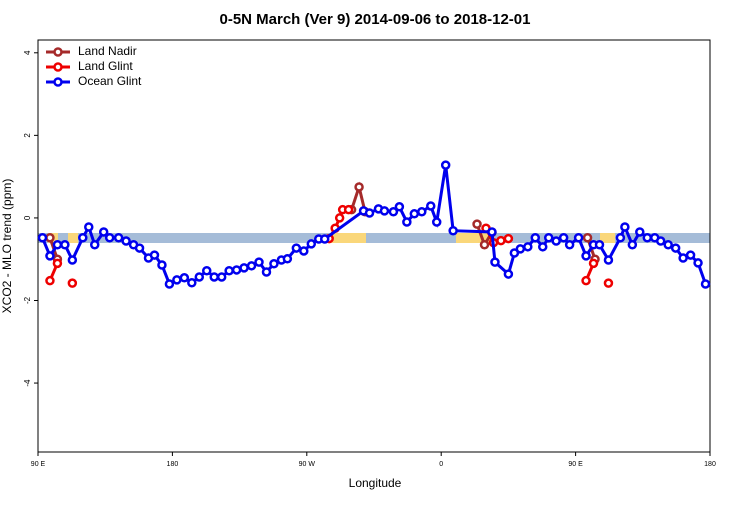  Describe the element at coordinates (375, 483) in the screenshot. I see `x-axis-label: Longitude` at that location.